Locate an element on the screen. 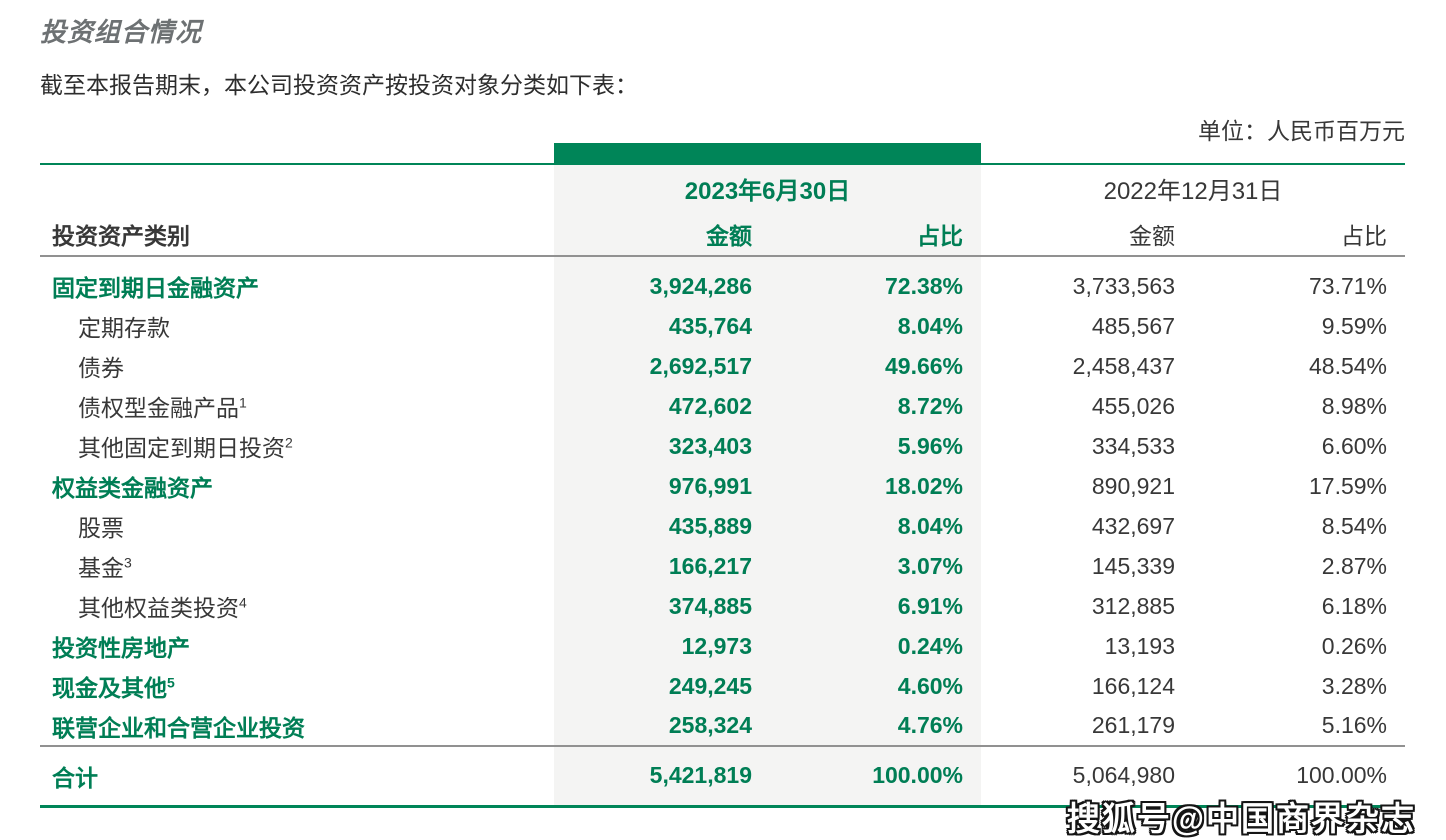  intro-text: 截至本报告期末，本公司投资资产按投资对象分类如下表： is located at coordinates (339, 85).